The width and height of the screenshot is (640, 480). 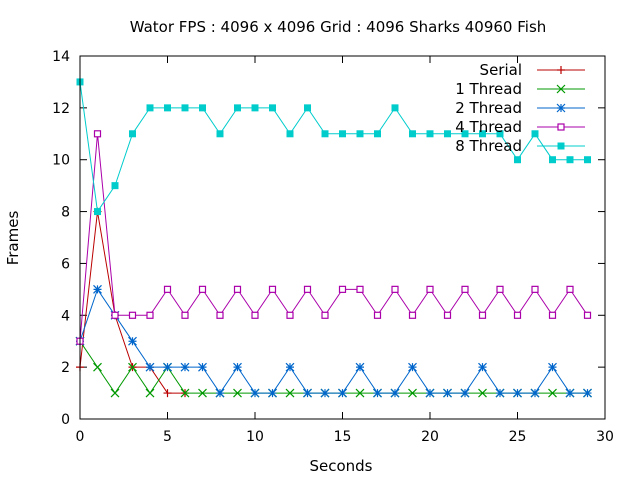 I want to click on x-tick-label: 30, so click(x=605, y=437).